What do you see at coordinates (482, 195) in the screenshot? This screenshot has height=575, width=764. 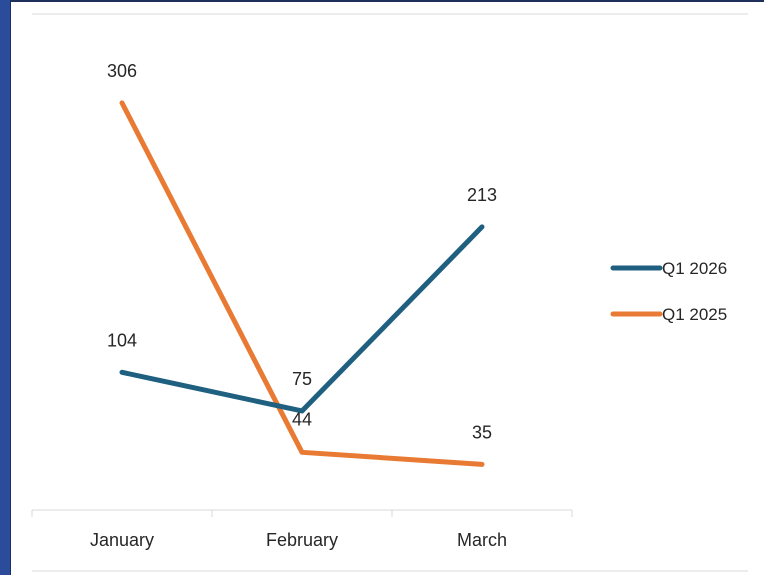 I see `data-label: 213` at bounding box center [482, 195].